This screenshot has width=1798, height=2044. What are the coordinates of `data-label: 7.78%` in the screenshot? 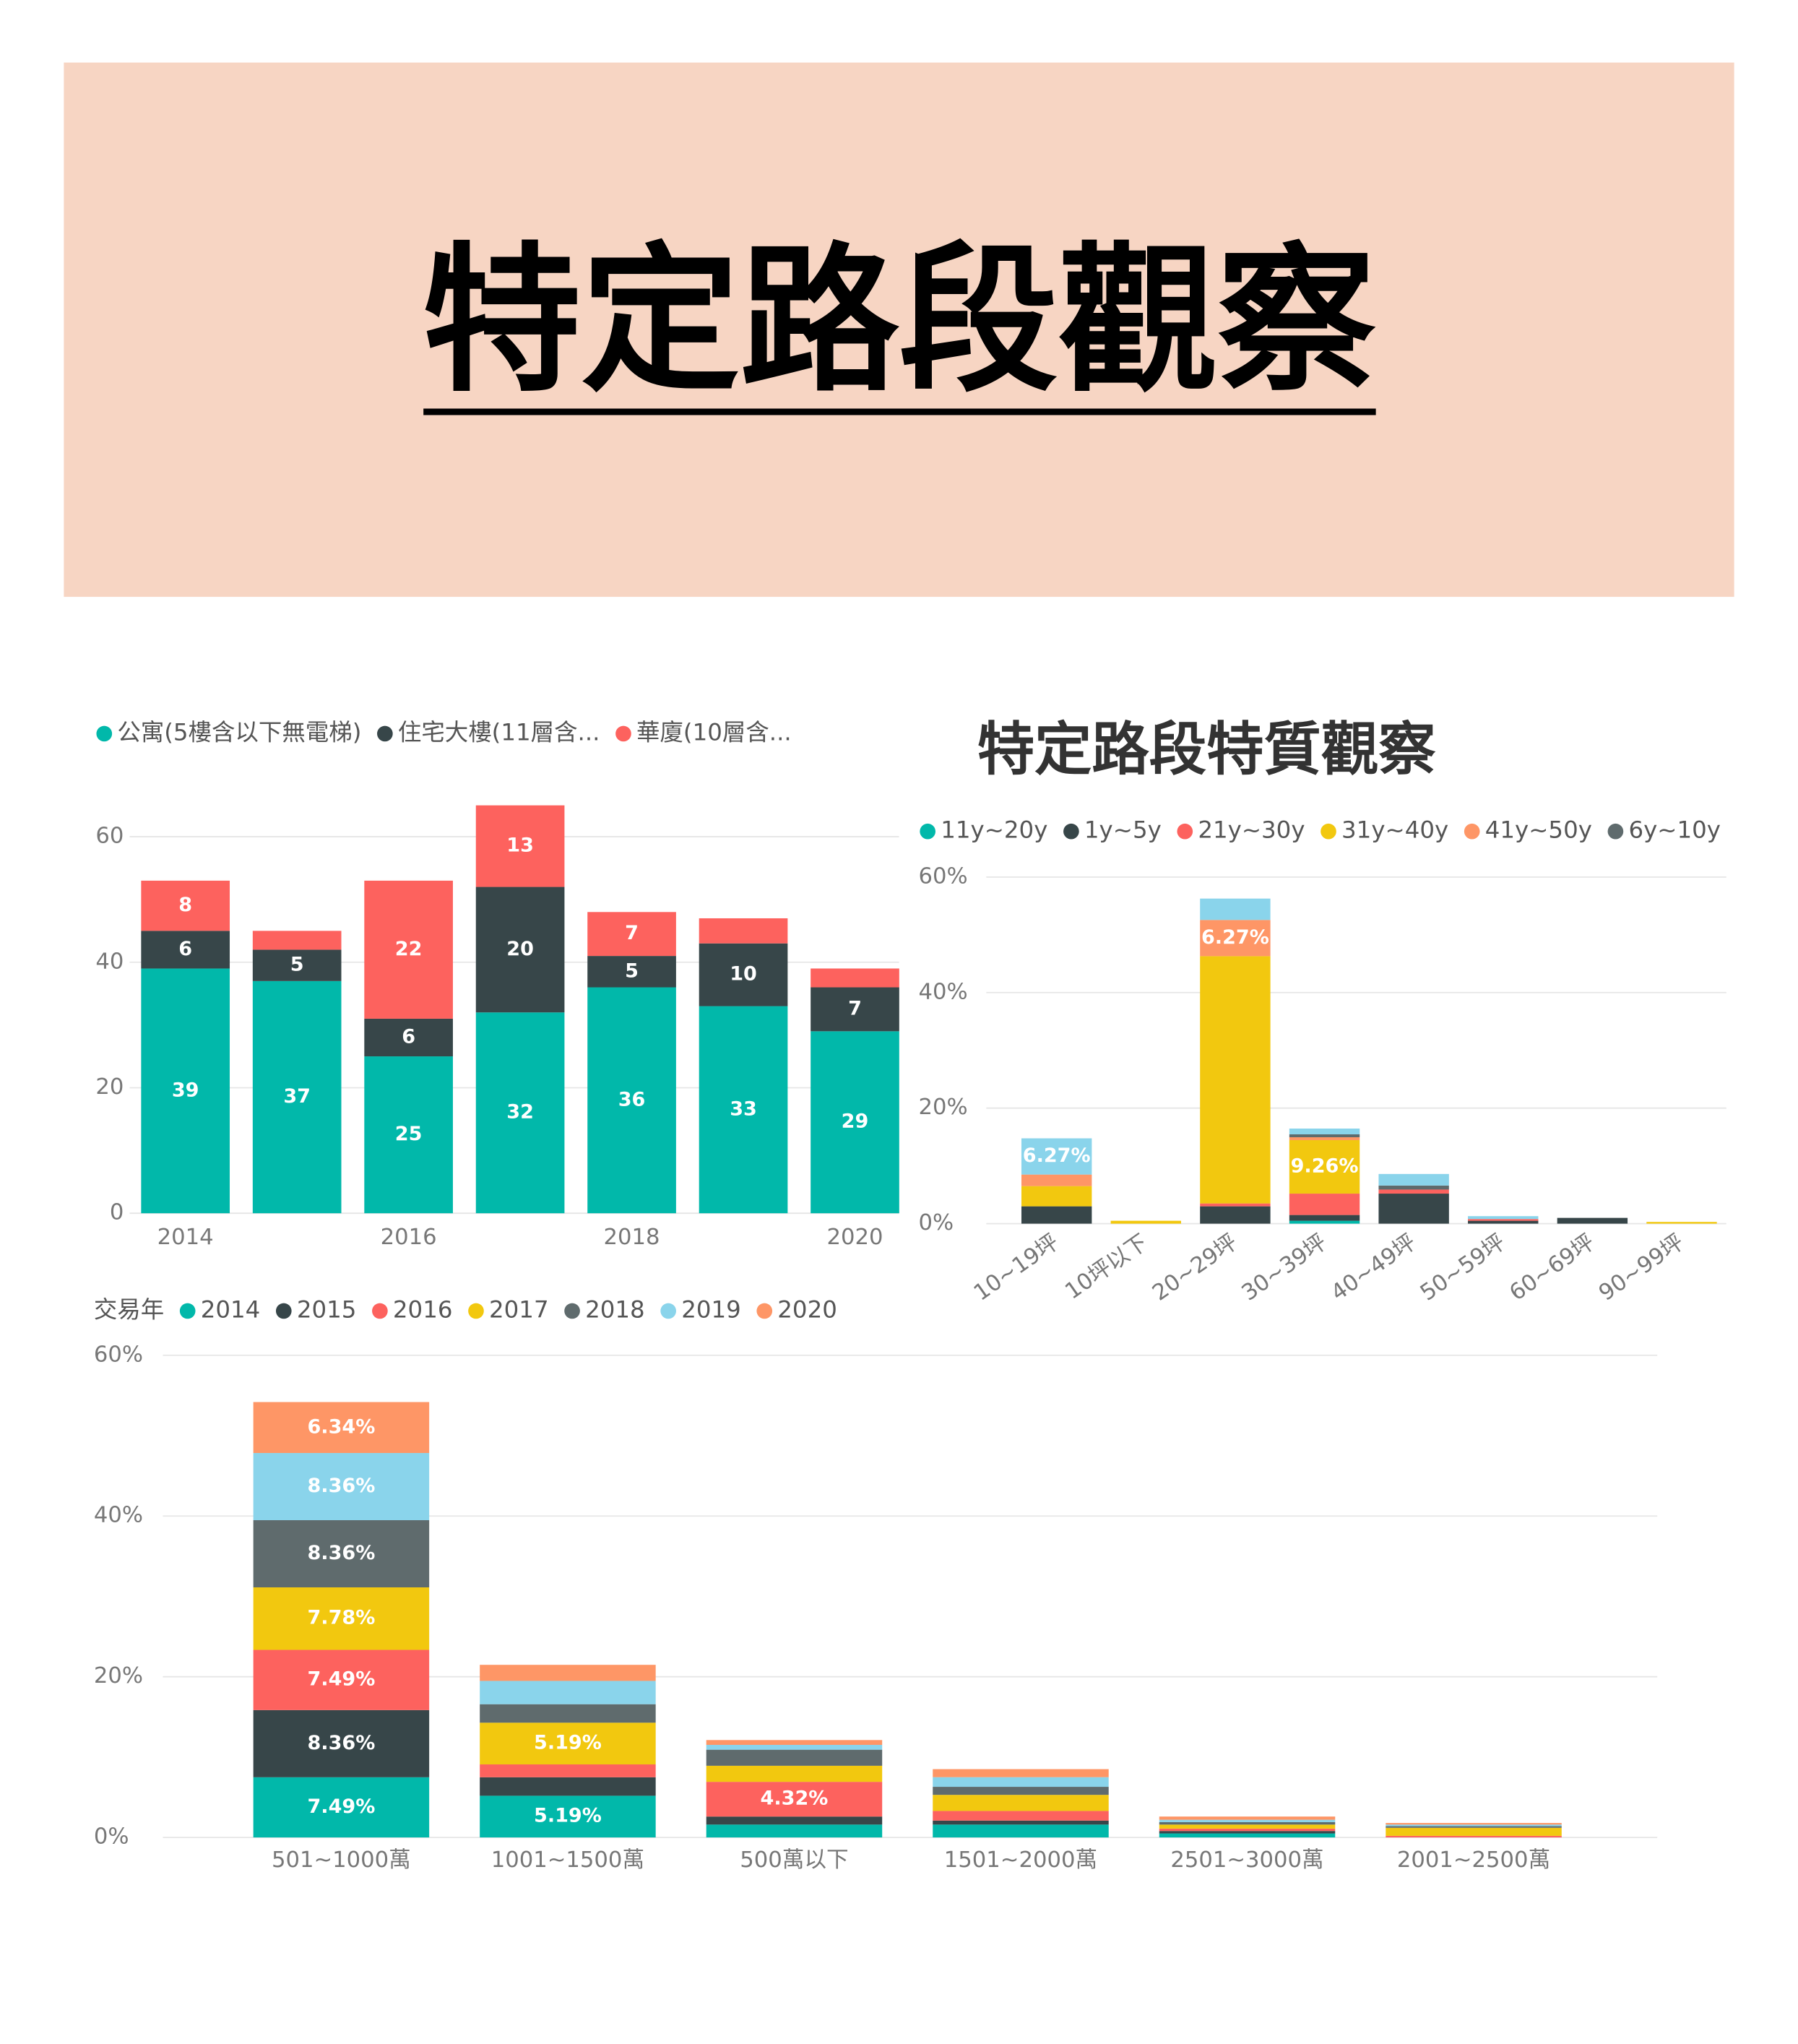 It's located at (341, 1618).